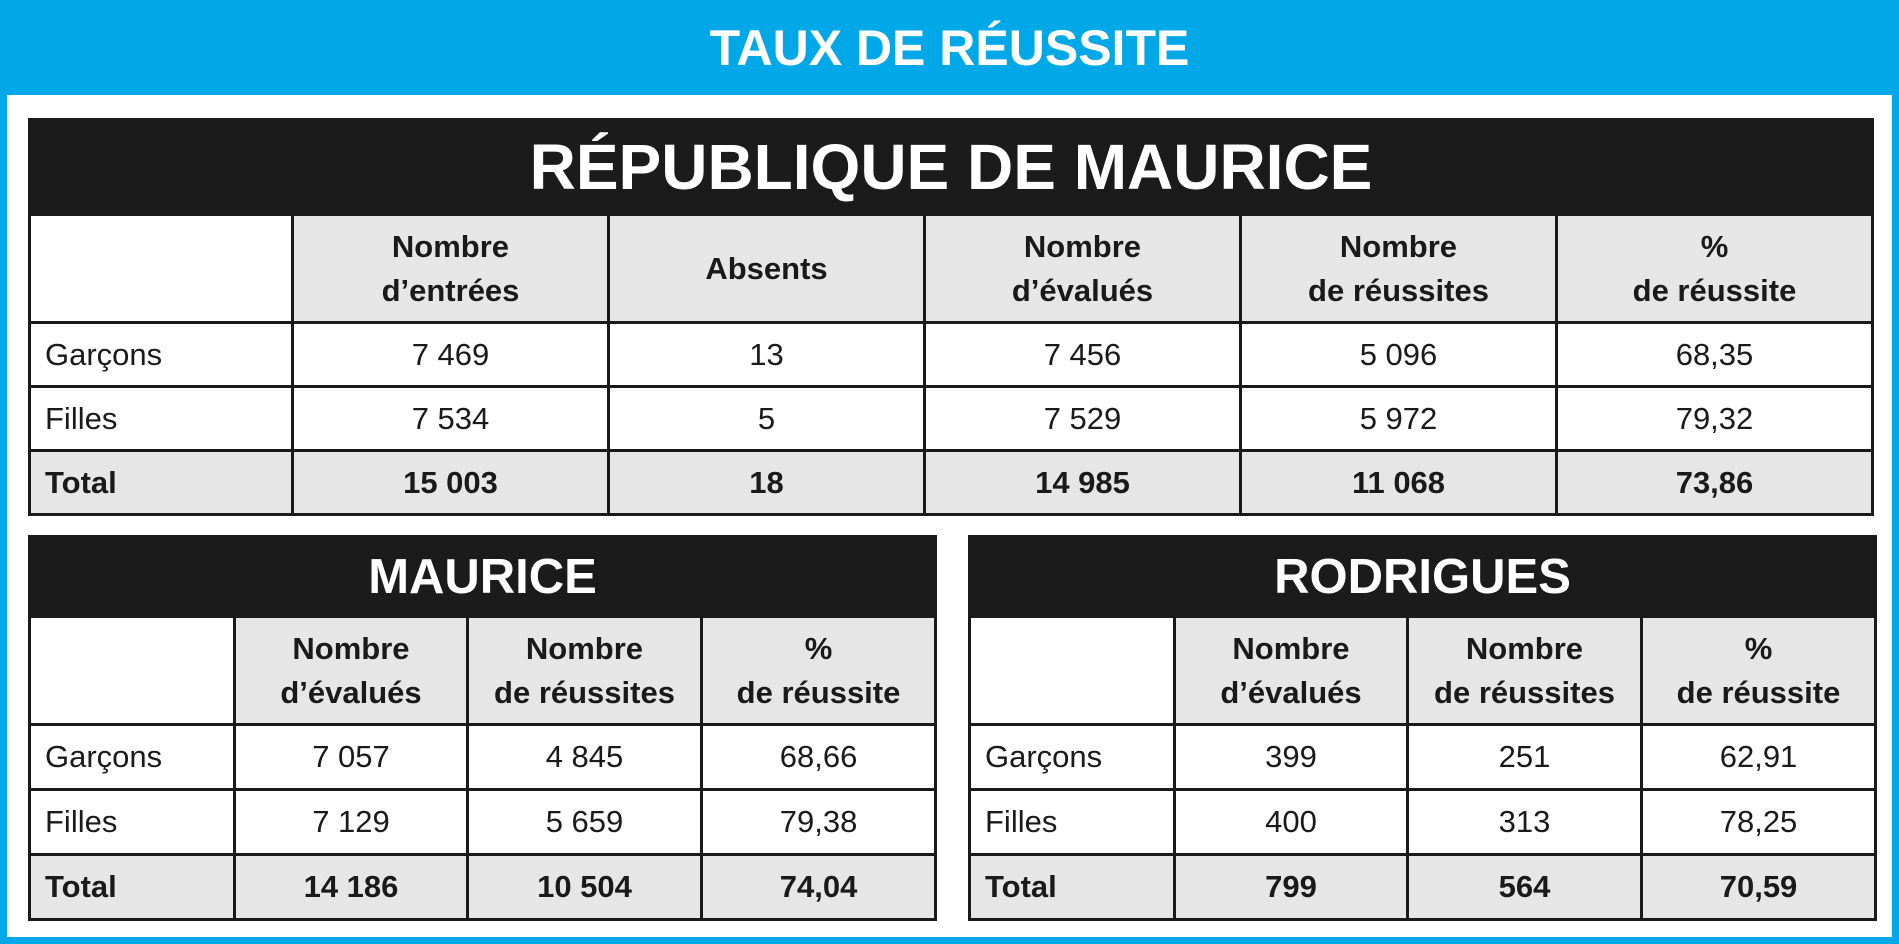 The image size is (1899, 944). What do you see at coordinates (949, 47) in the screenshot?
I see `banner-title: TAUX DE RÉUSSITE` at bounding box center [949, 47].